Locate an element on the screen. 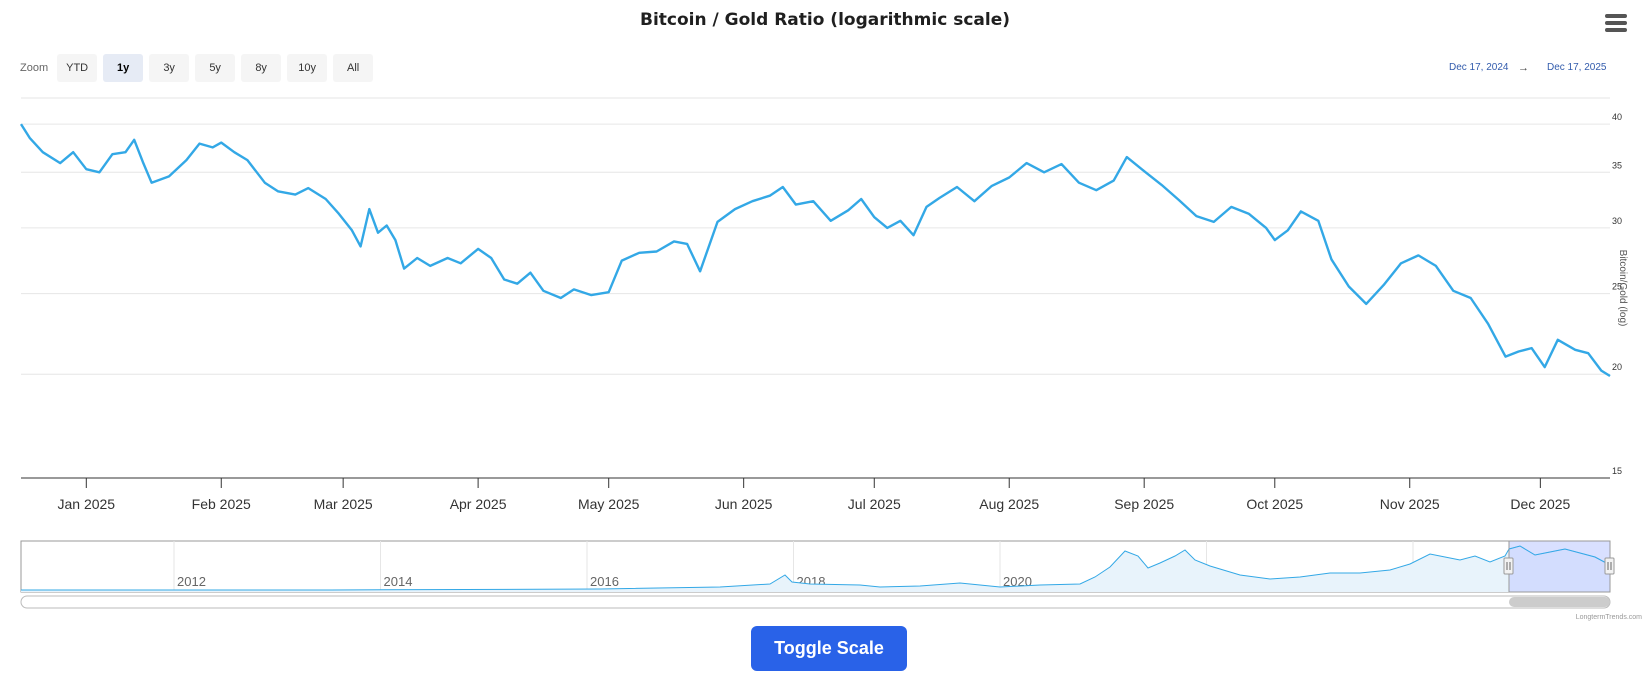 The width and height of the screenshot is (1650, 680). zoom-bar: Zoom YTD 1y 3y 5y 8y 10y All is located at coordinates (199, 68).